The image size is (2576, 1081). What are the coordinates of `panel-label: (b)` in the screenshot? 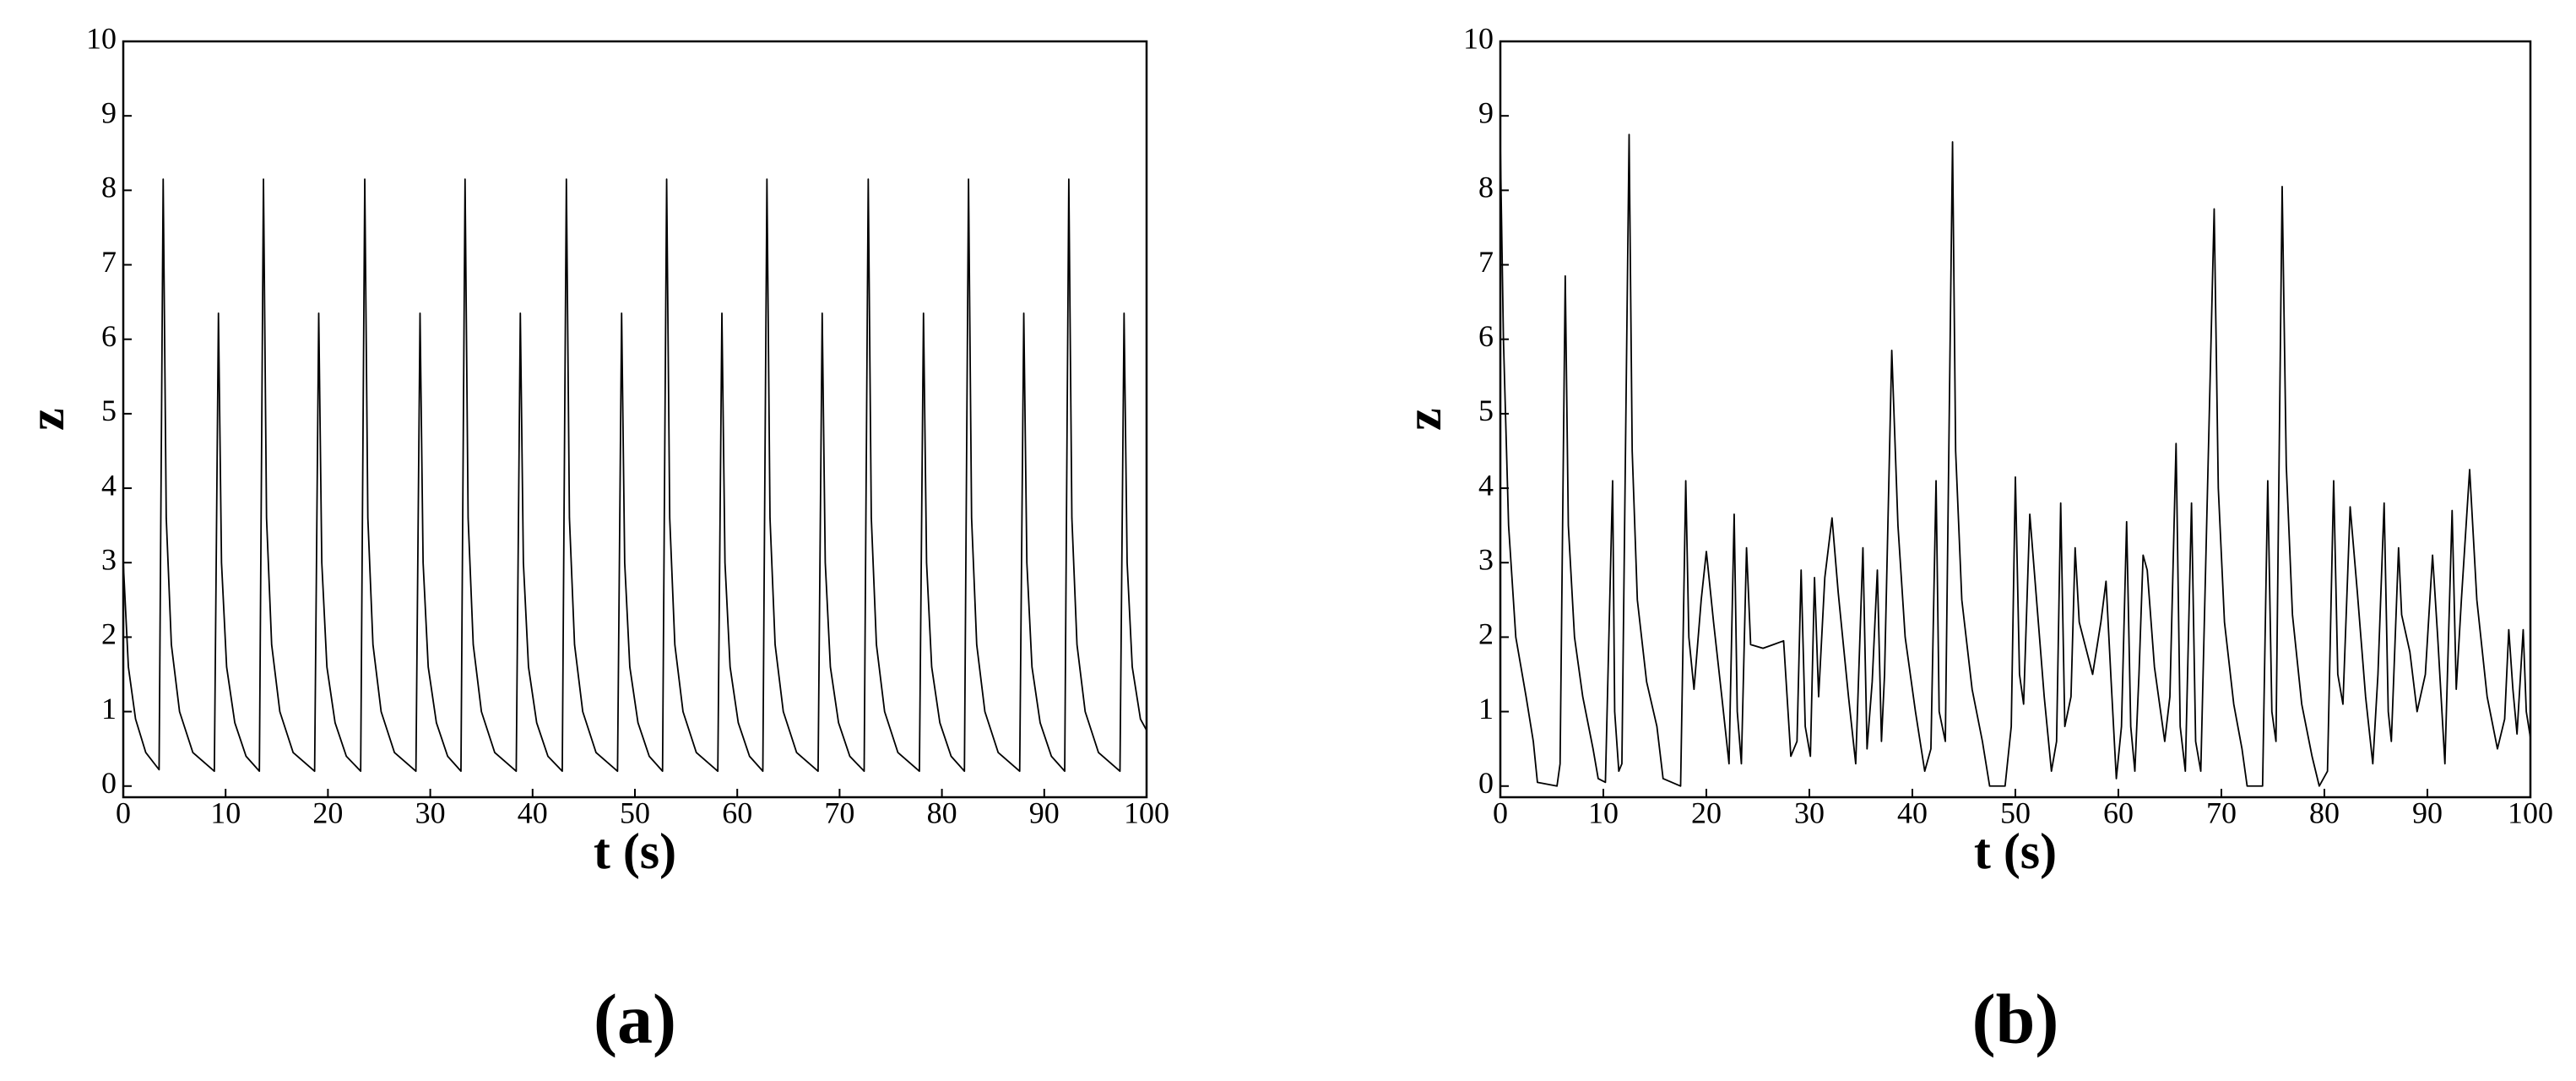 It's located at (2016, 1019).